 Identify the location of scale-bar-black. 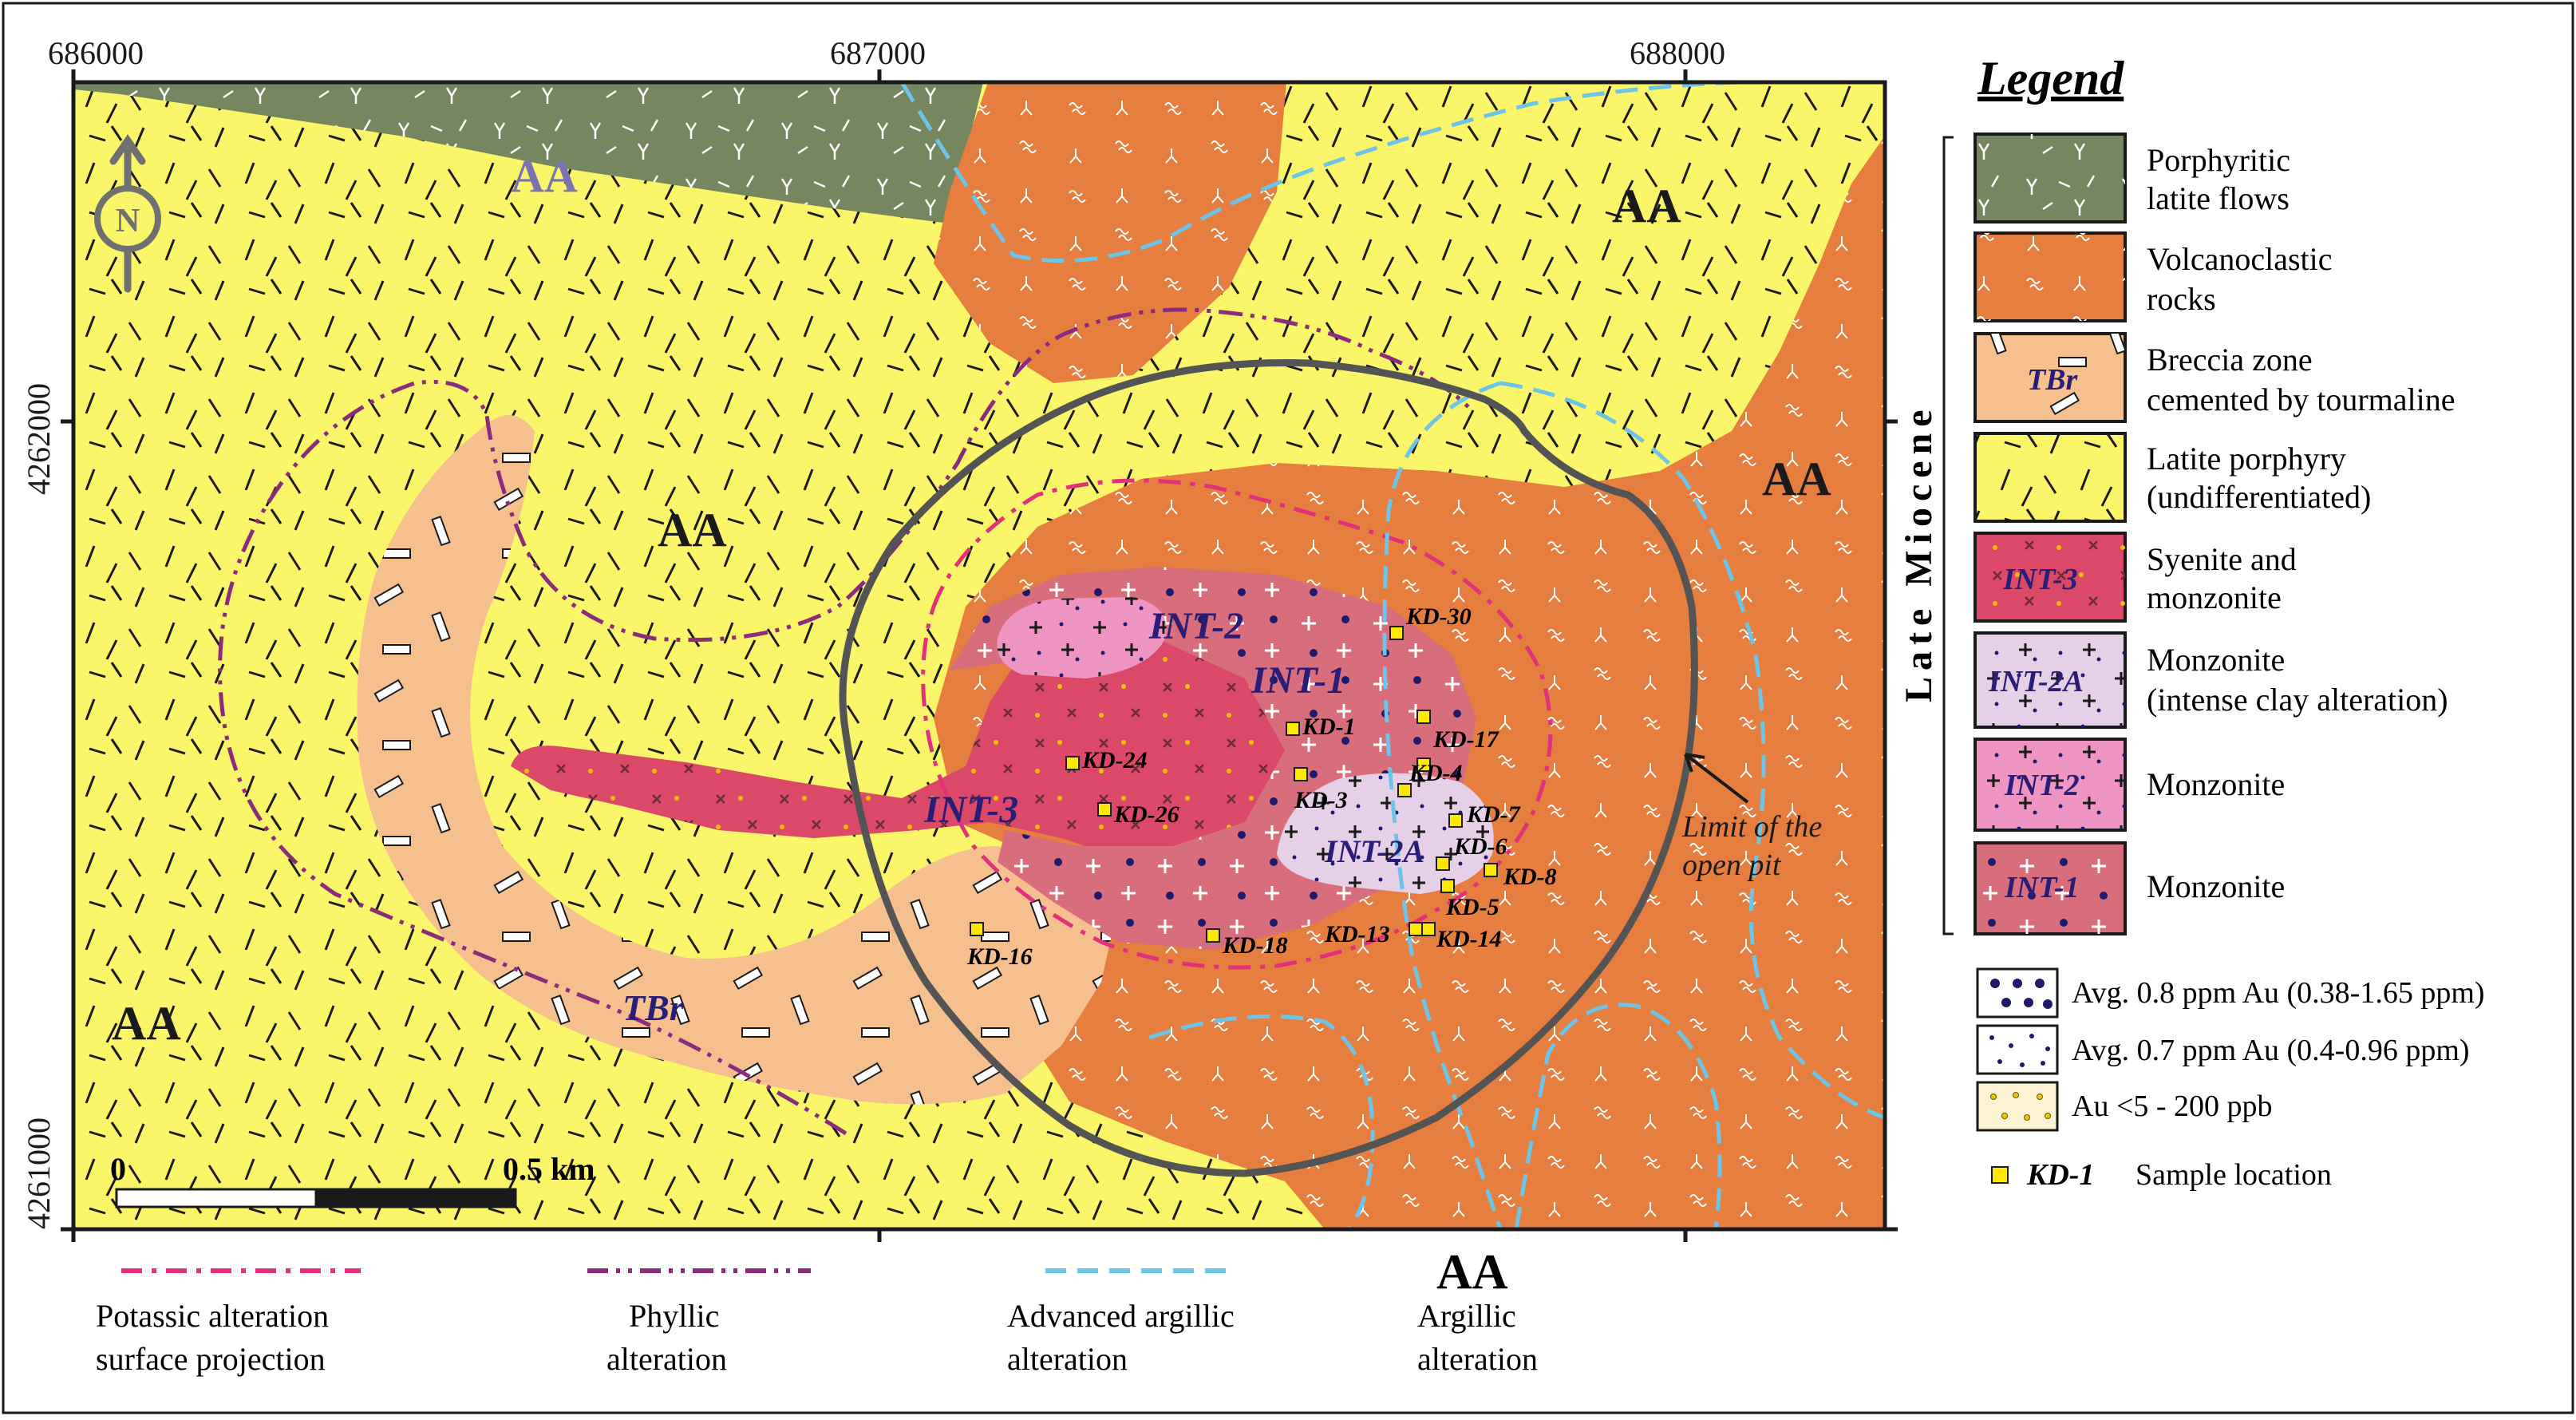
(415, 1198).